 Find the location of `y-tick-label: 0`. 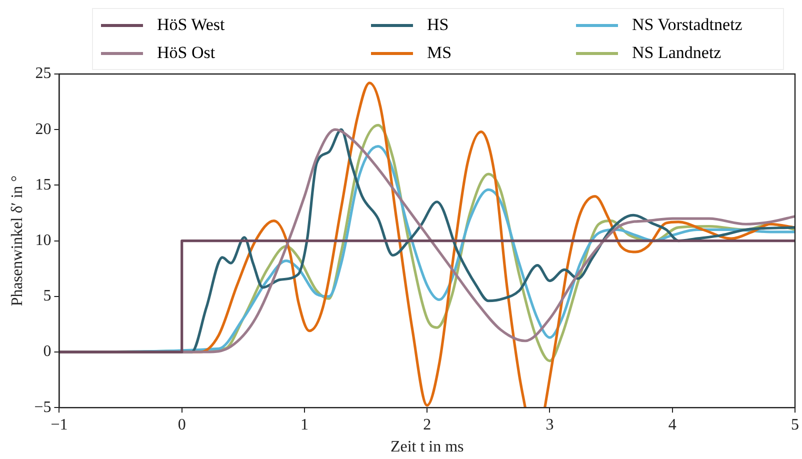

y-tick-label: 0 is located at coordinates (47, 351).